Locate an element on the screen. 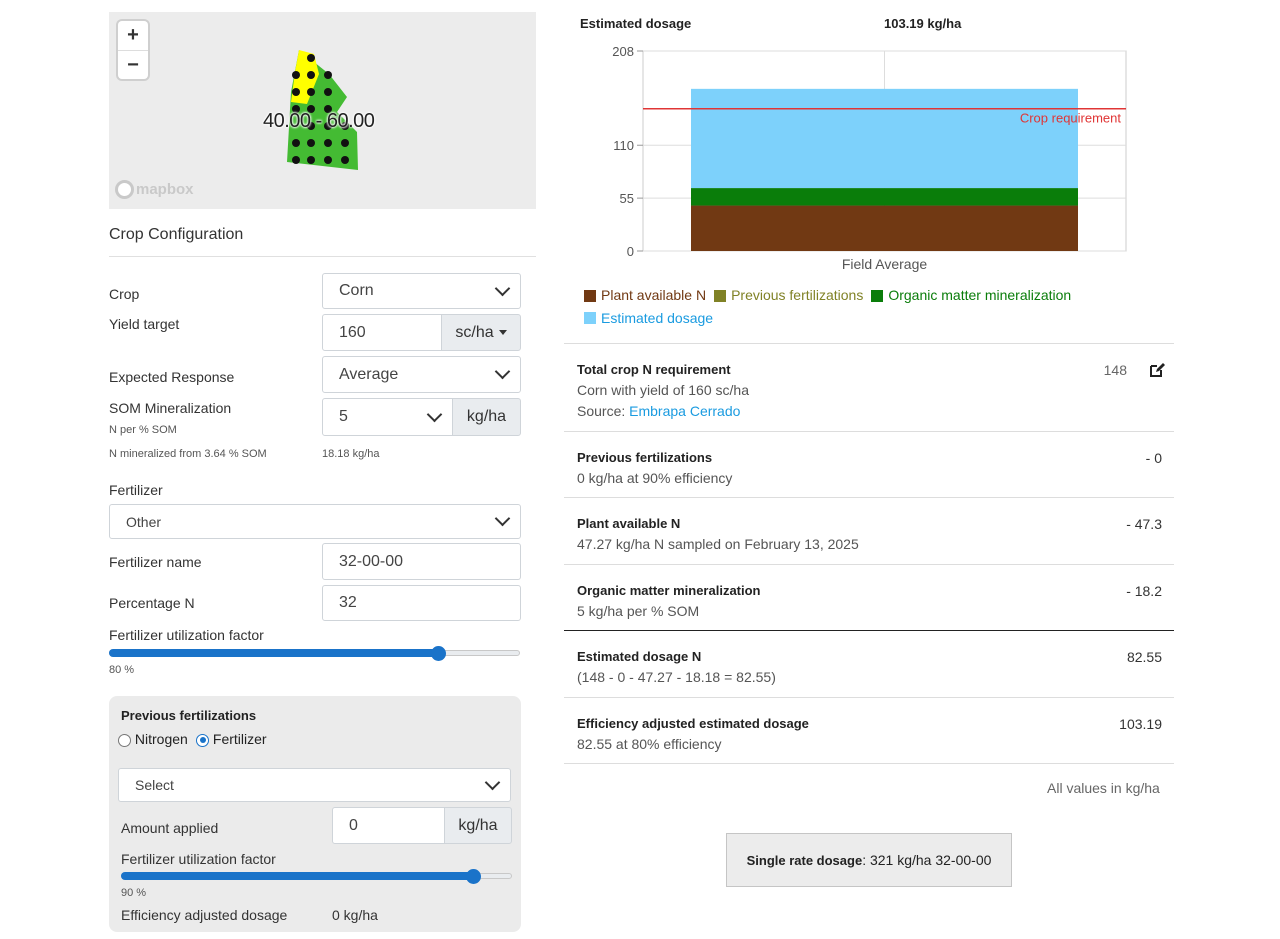  estimated-dosage-header-value: 103.19 kg/ha is located at coordinates (923, 23).